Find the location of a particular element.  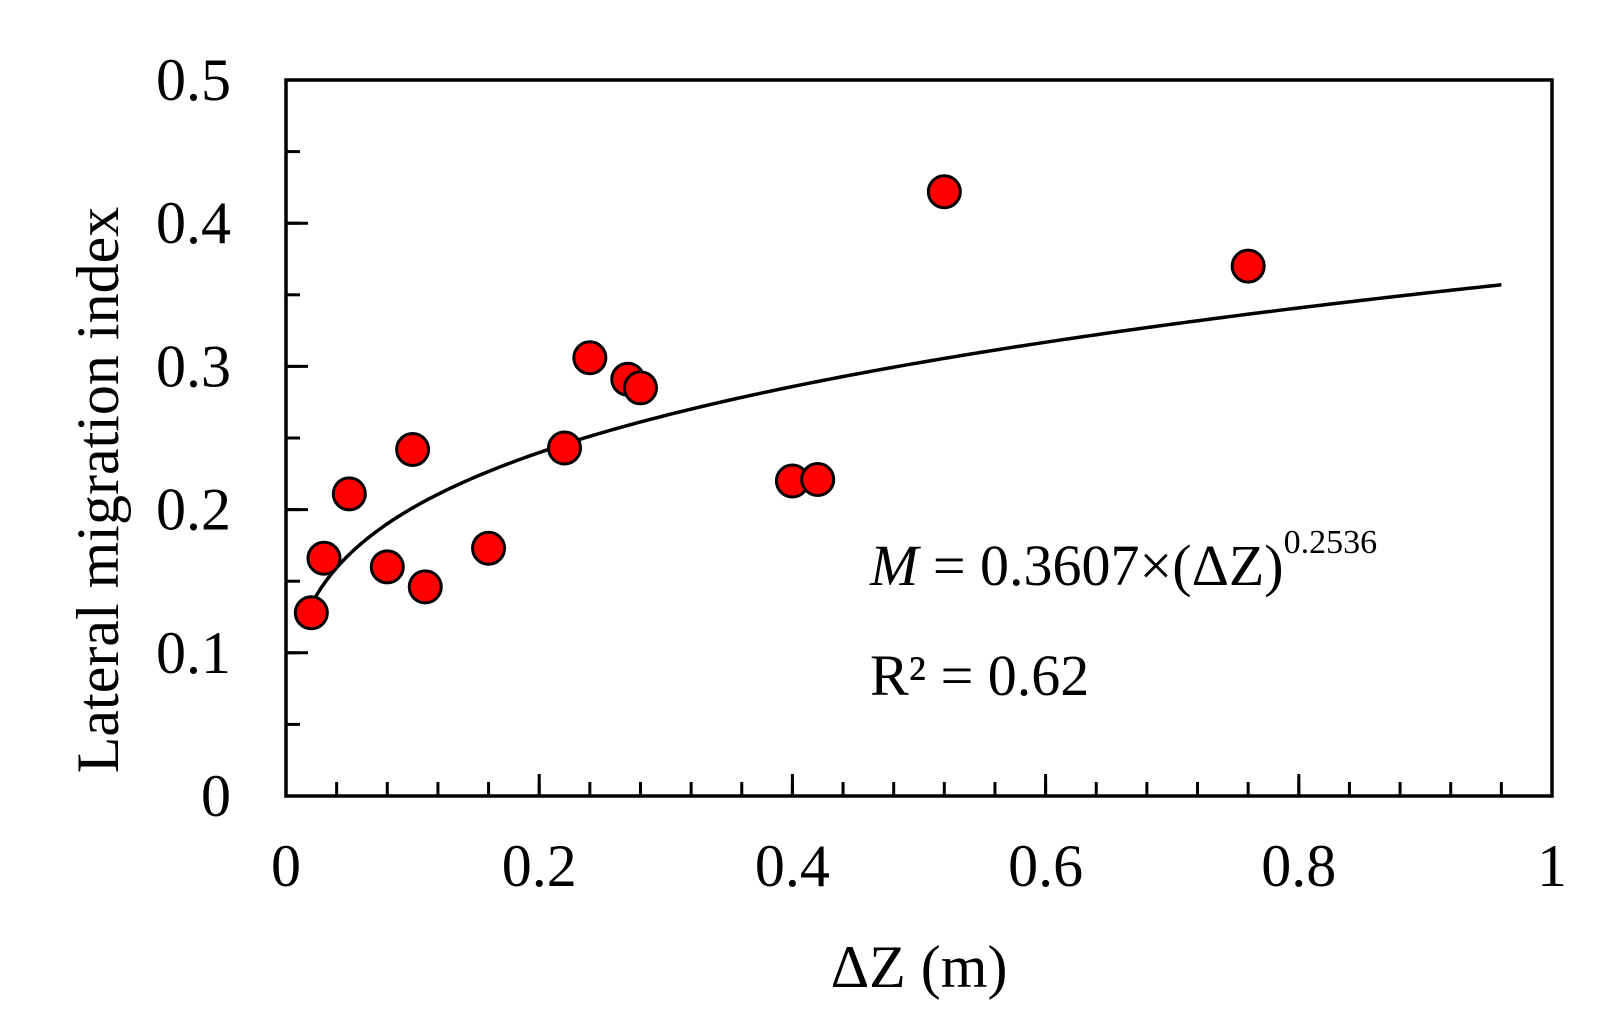

y-tick-label: 0.2 is located at coordinates (193, 510).